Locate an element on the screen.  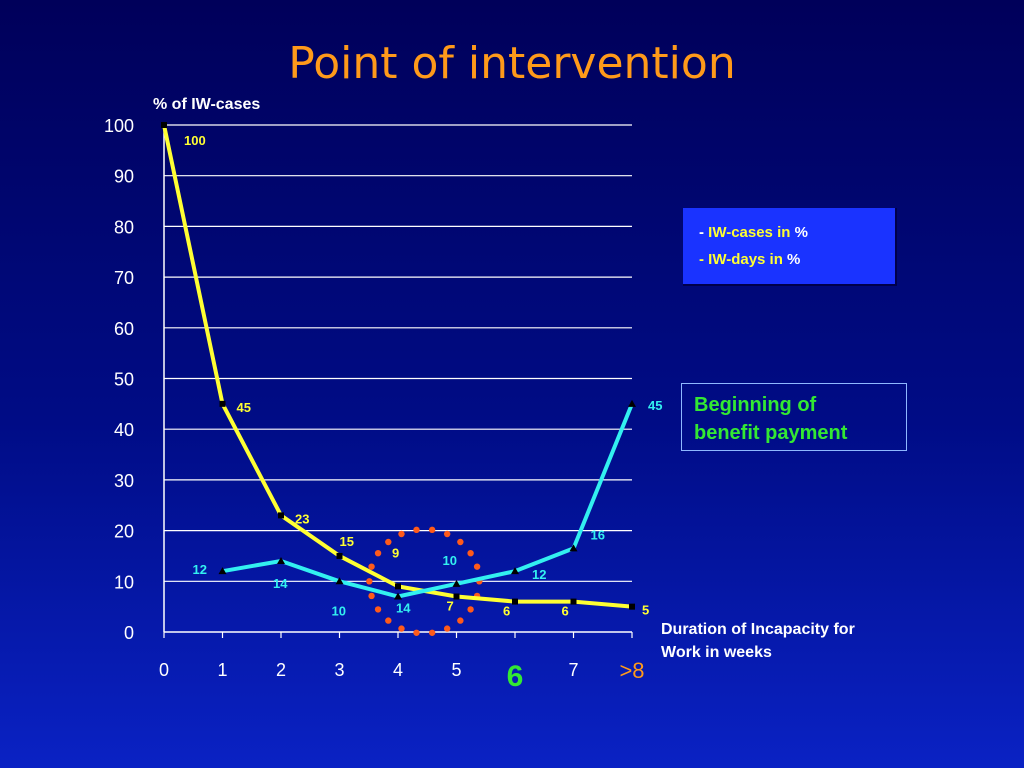
x-tick-label: 1 is located at coordinates (222, 670).